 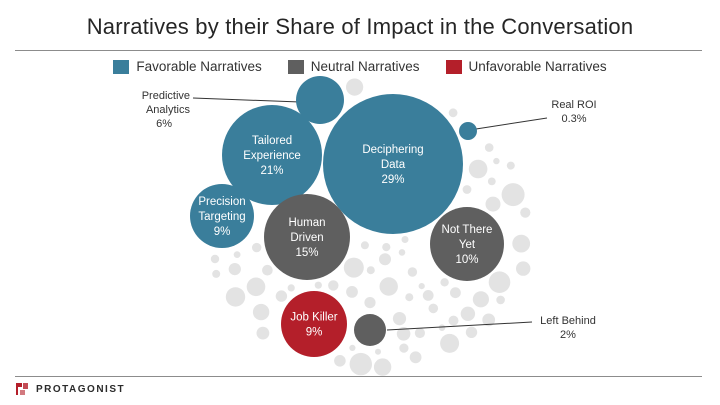 What do you see at coordinates (574, 119) in the screenshot?
I see `callout-real-roi-pct: 0.3%` at bounding box center [574, 119].